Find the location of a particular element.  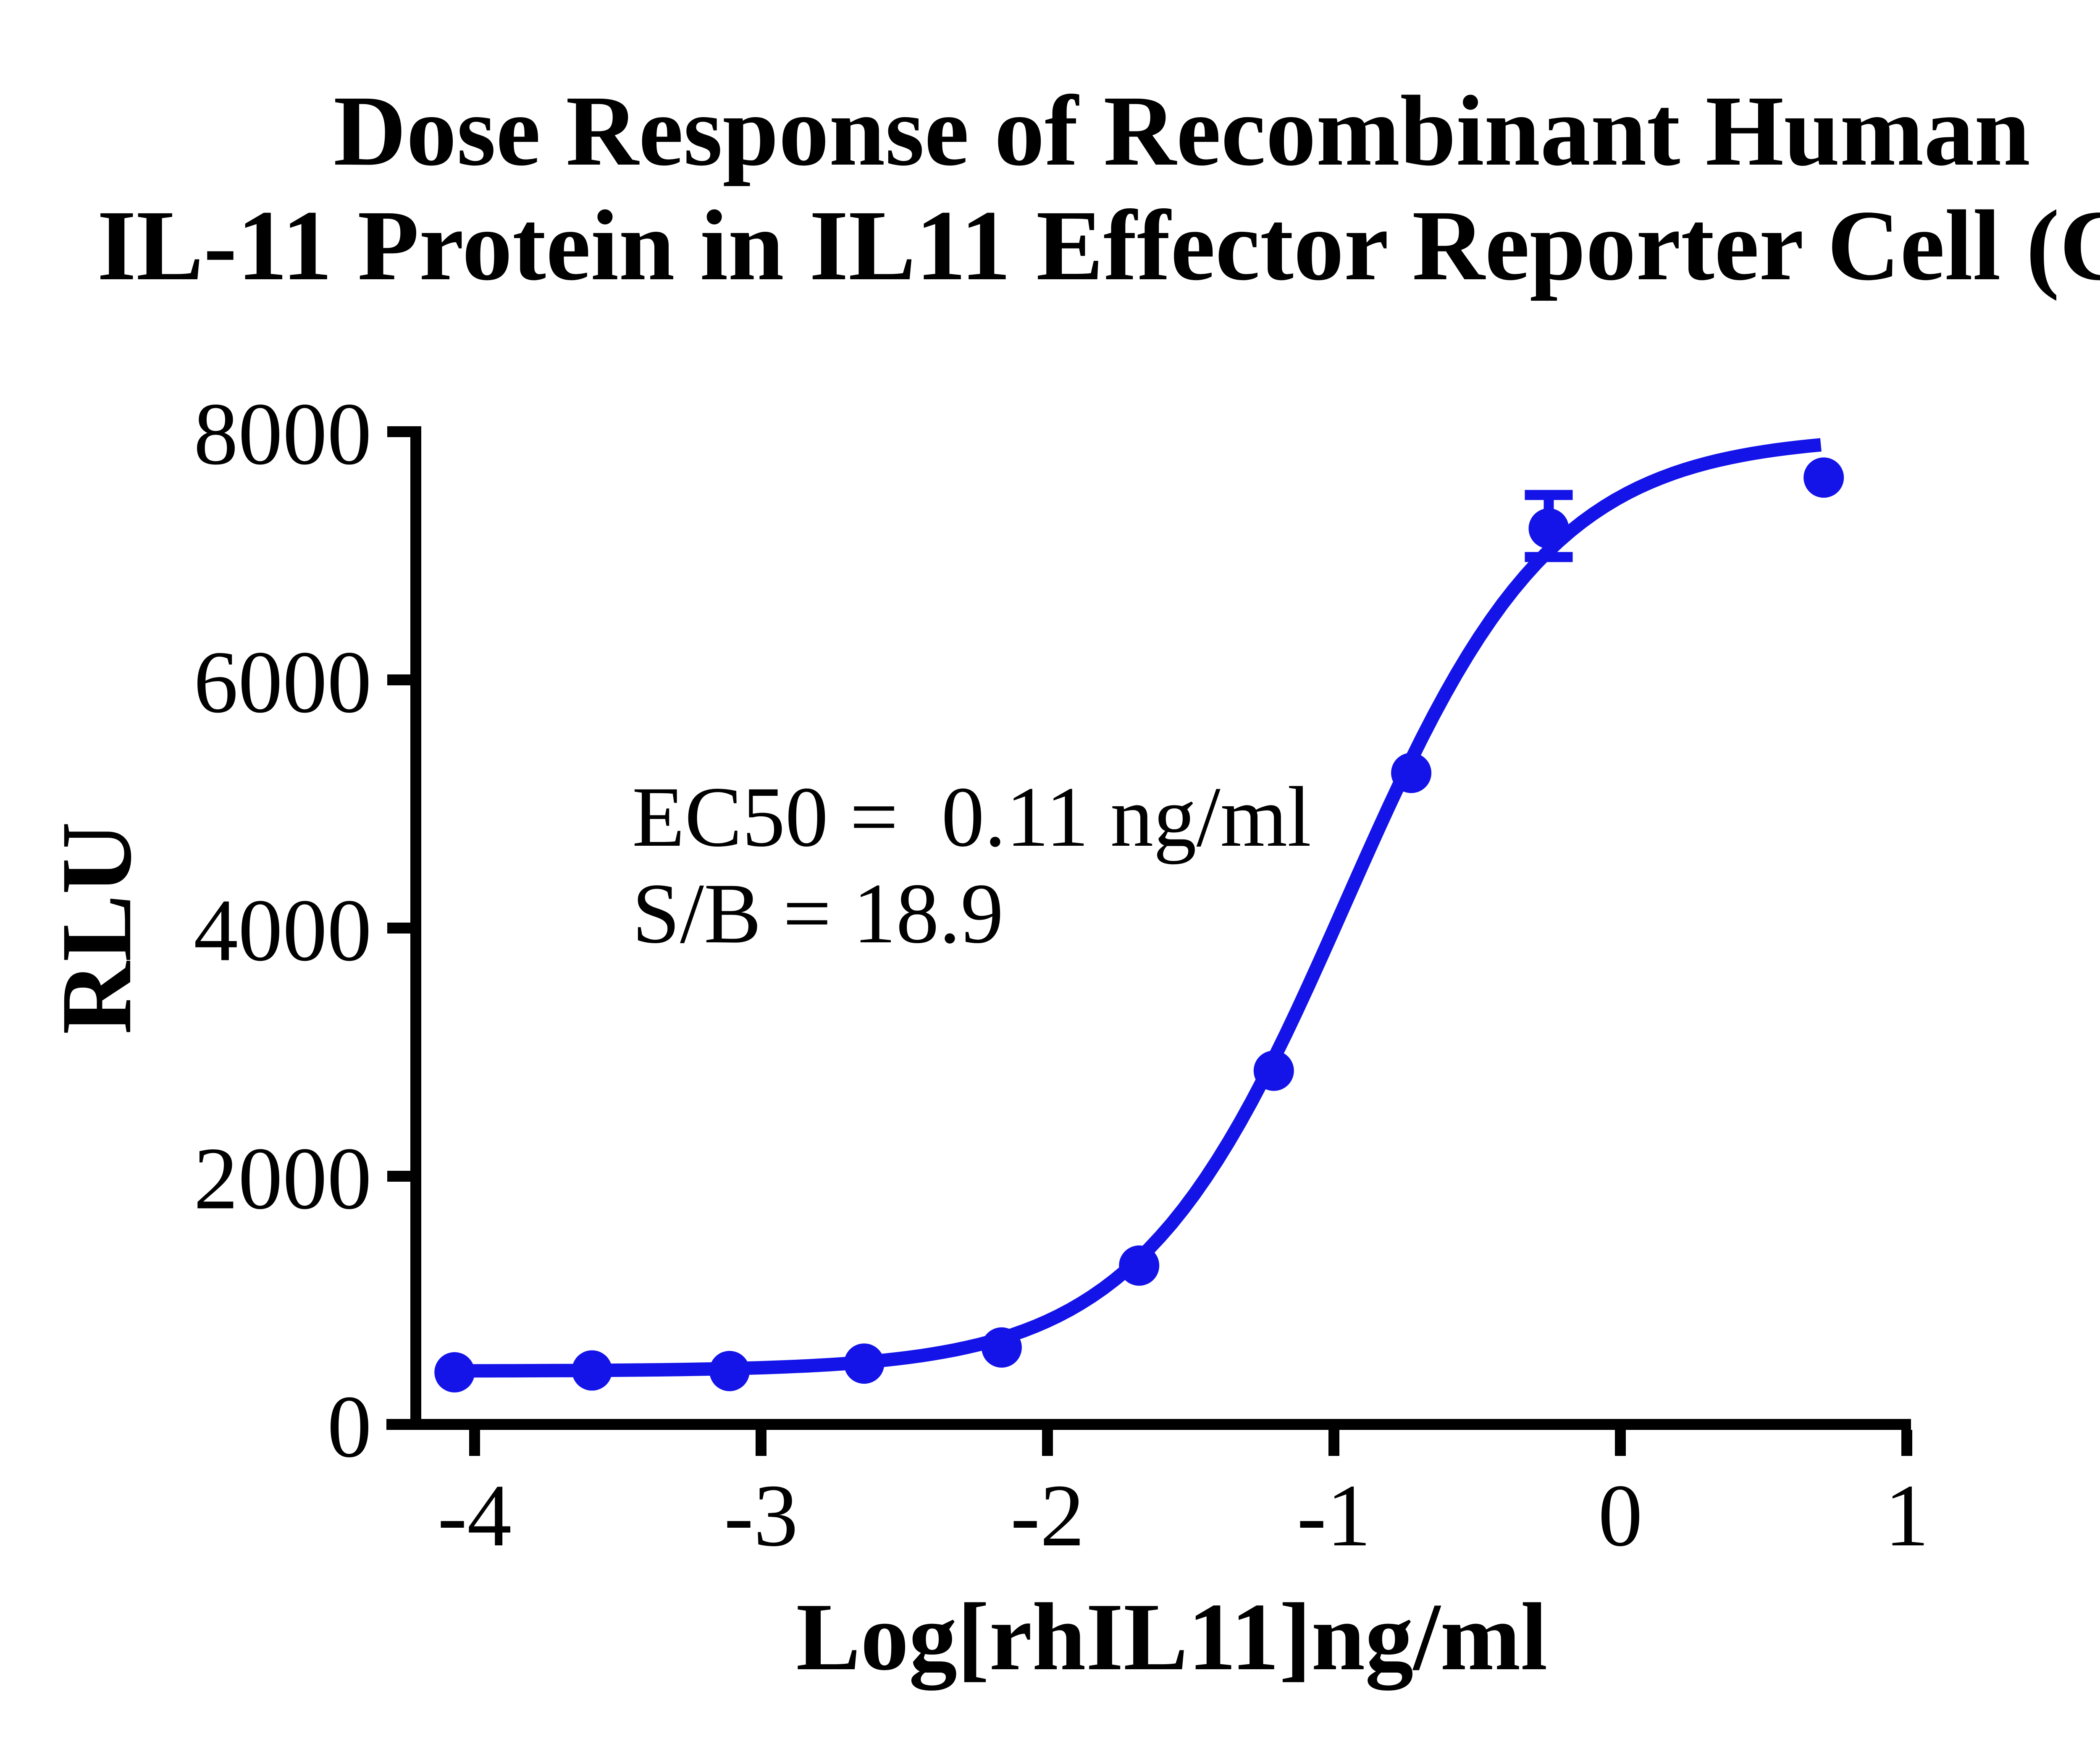

y-axis-line is located at coordinates (415, 928).